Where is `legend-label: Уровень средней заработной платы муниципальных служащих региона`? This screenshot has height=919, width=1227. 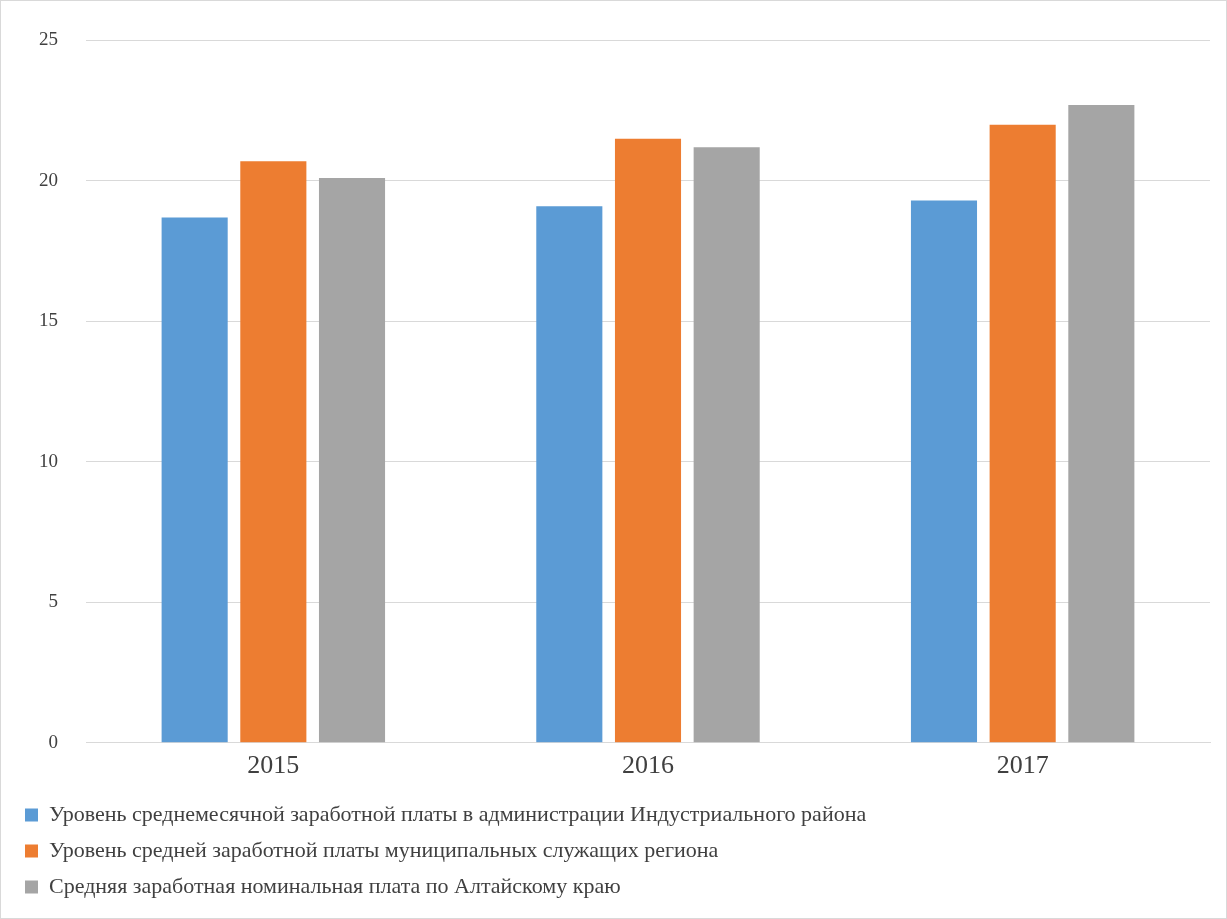 legend-label: Уровень средней заработной платы муниципальных служащих региона is located at coordinates (384, 849).